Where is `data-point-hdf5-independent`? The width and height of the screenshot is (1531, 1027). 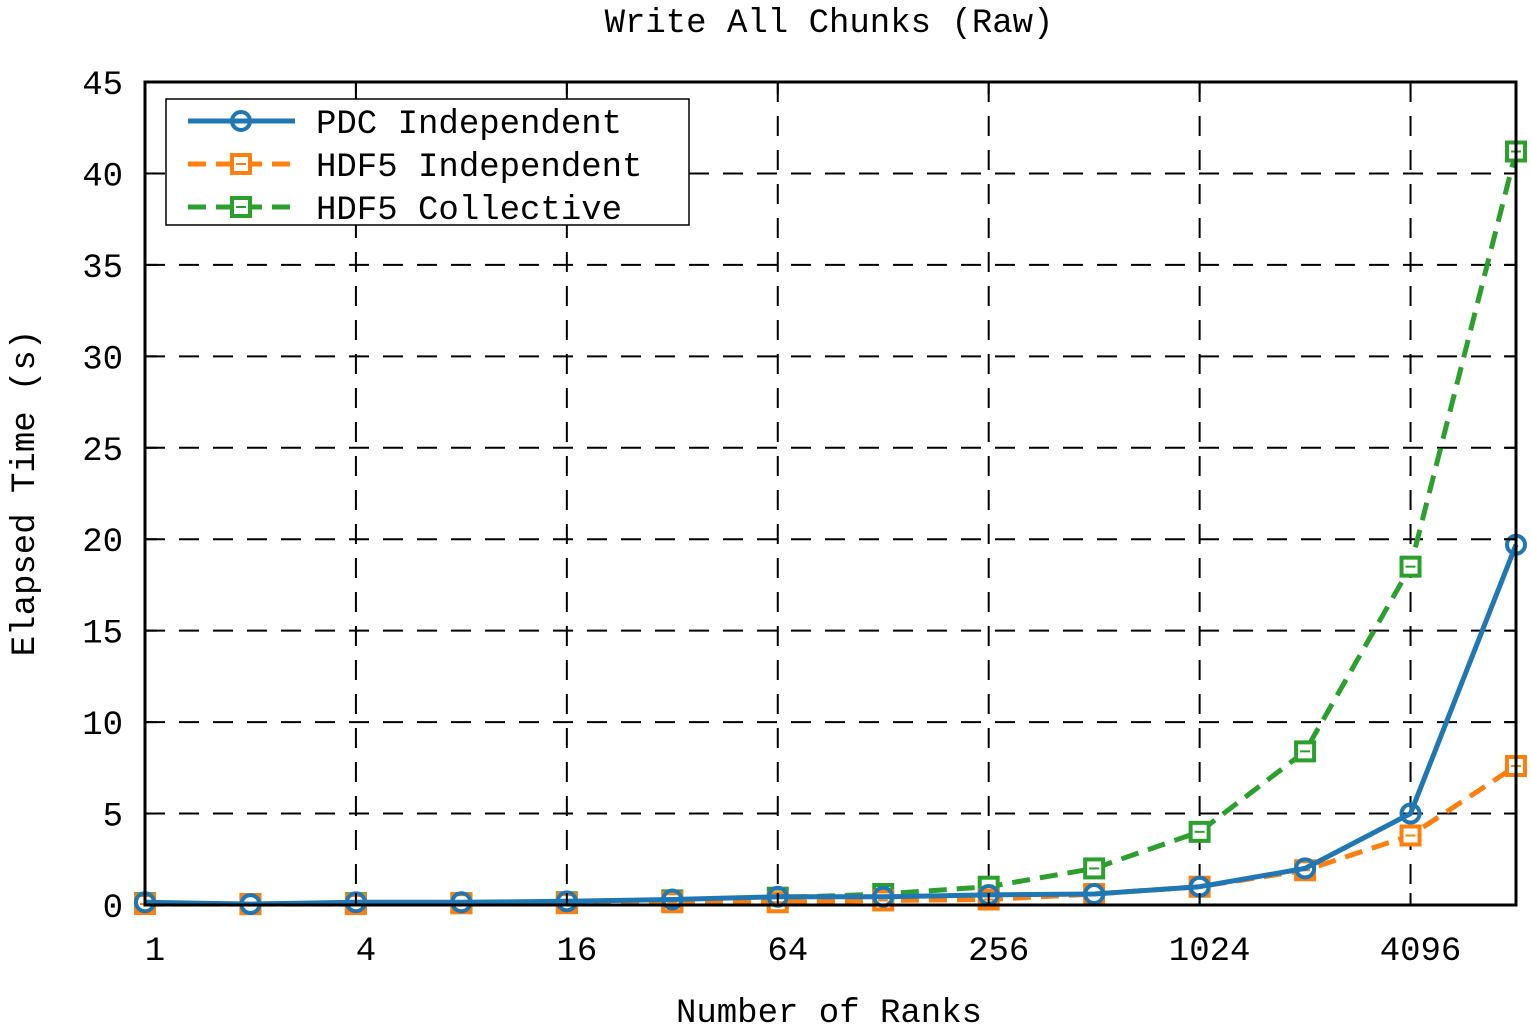
data-point-hdf5-independent is located at coordinates (1410, 835).